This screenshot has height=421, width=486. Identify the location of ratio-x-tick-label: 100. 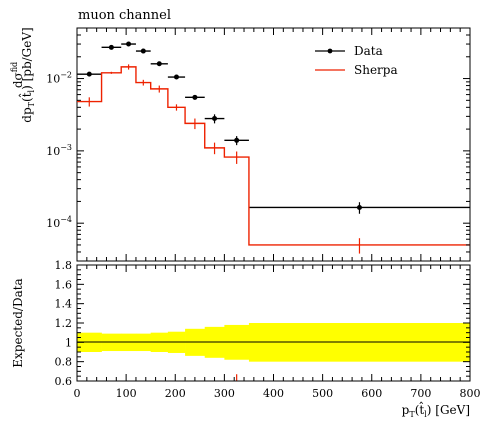
(126, 393).